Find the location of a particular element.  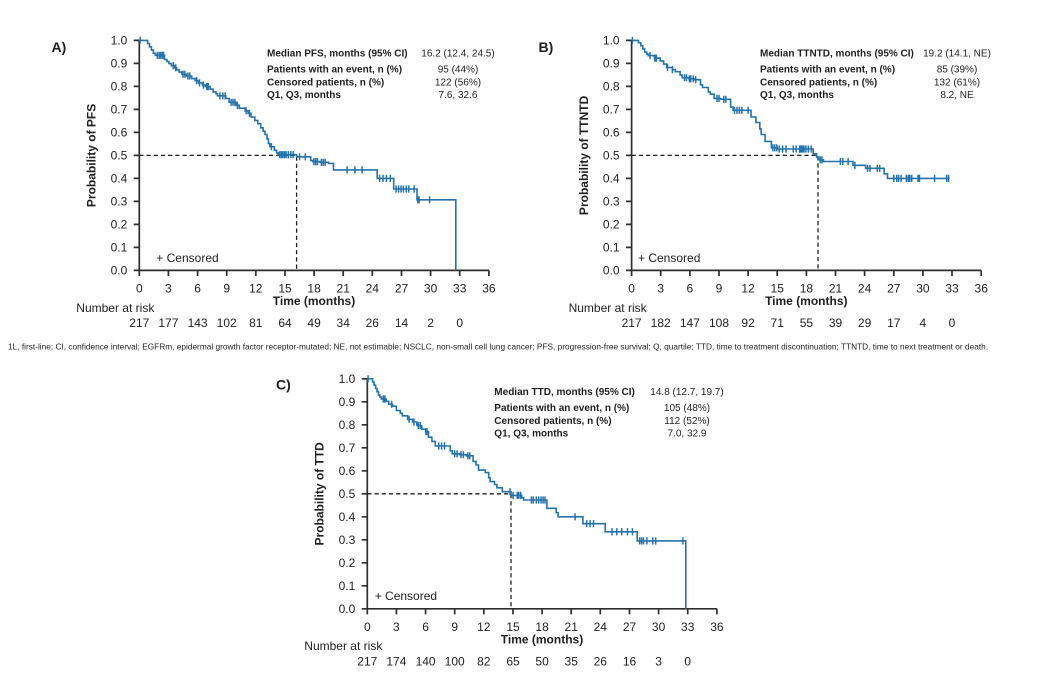

svg-text: Median PFS, months (95% CI) is located at coordinates (337, 54).